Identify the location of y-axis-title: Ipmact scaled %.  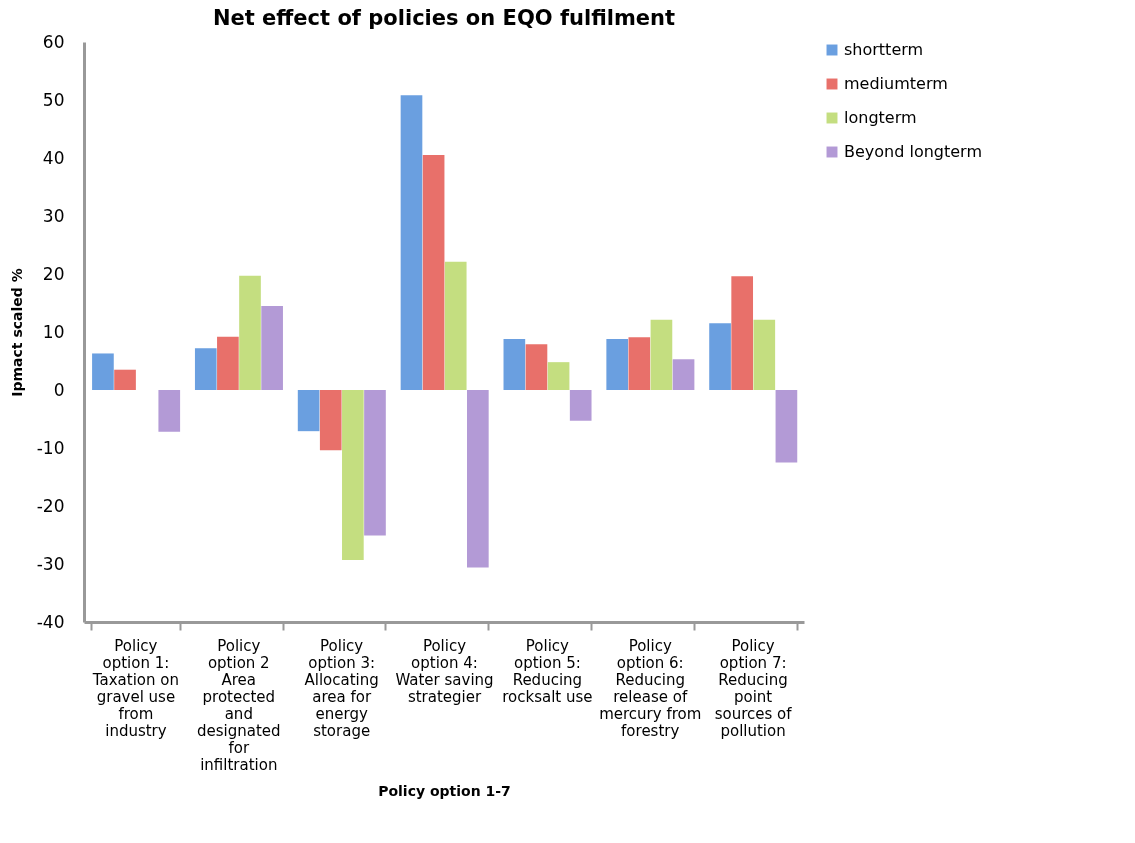
(16, 332).